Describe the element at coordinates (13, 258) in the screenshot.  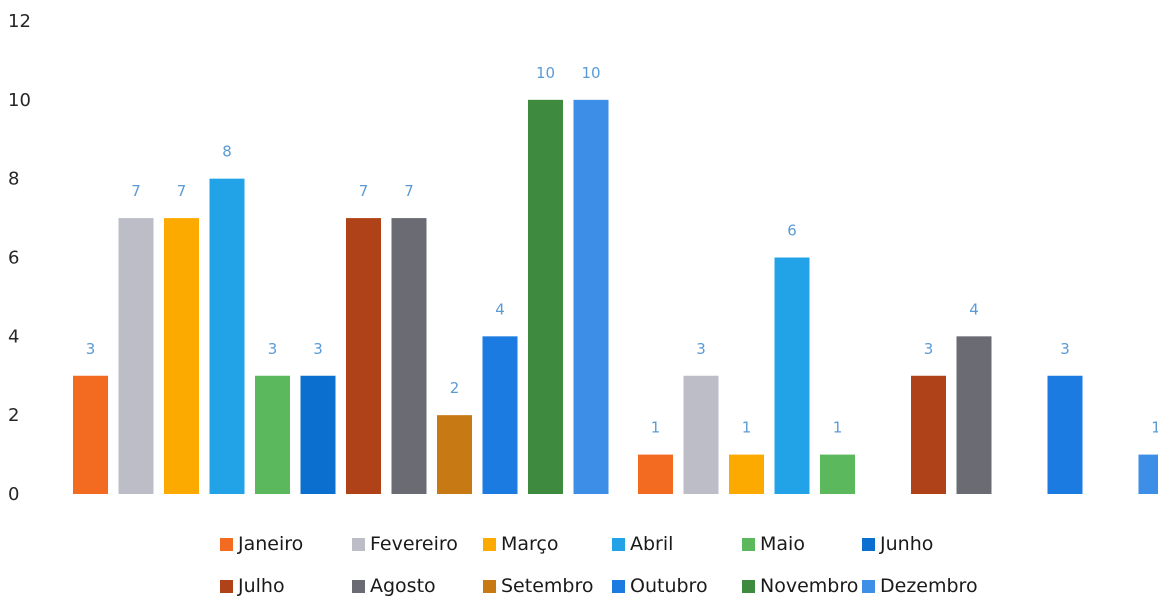
I see `y-tick-label: 6` at that location.